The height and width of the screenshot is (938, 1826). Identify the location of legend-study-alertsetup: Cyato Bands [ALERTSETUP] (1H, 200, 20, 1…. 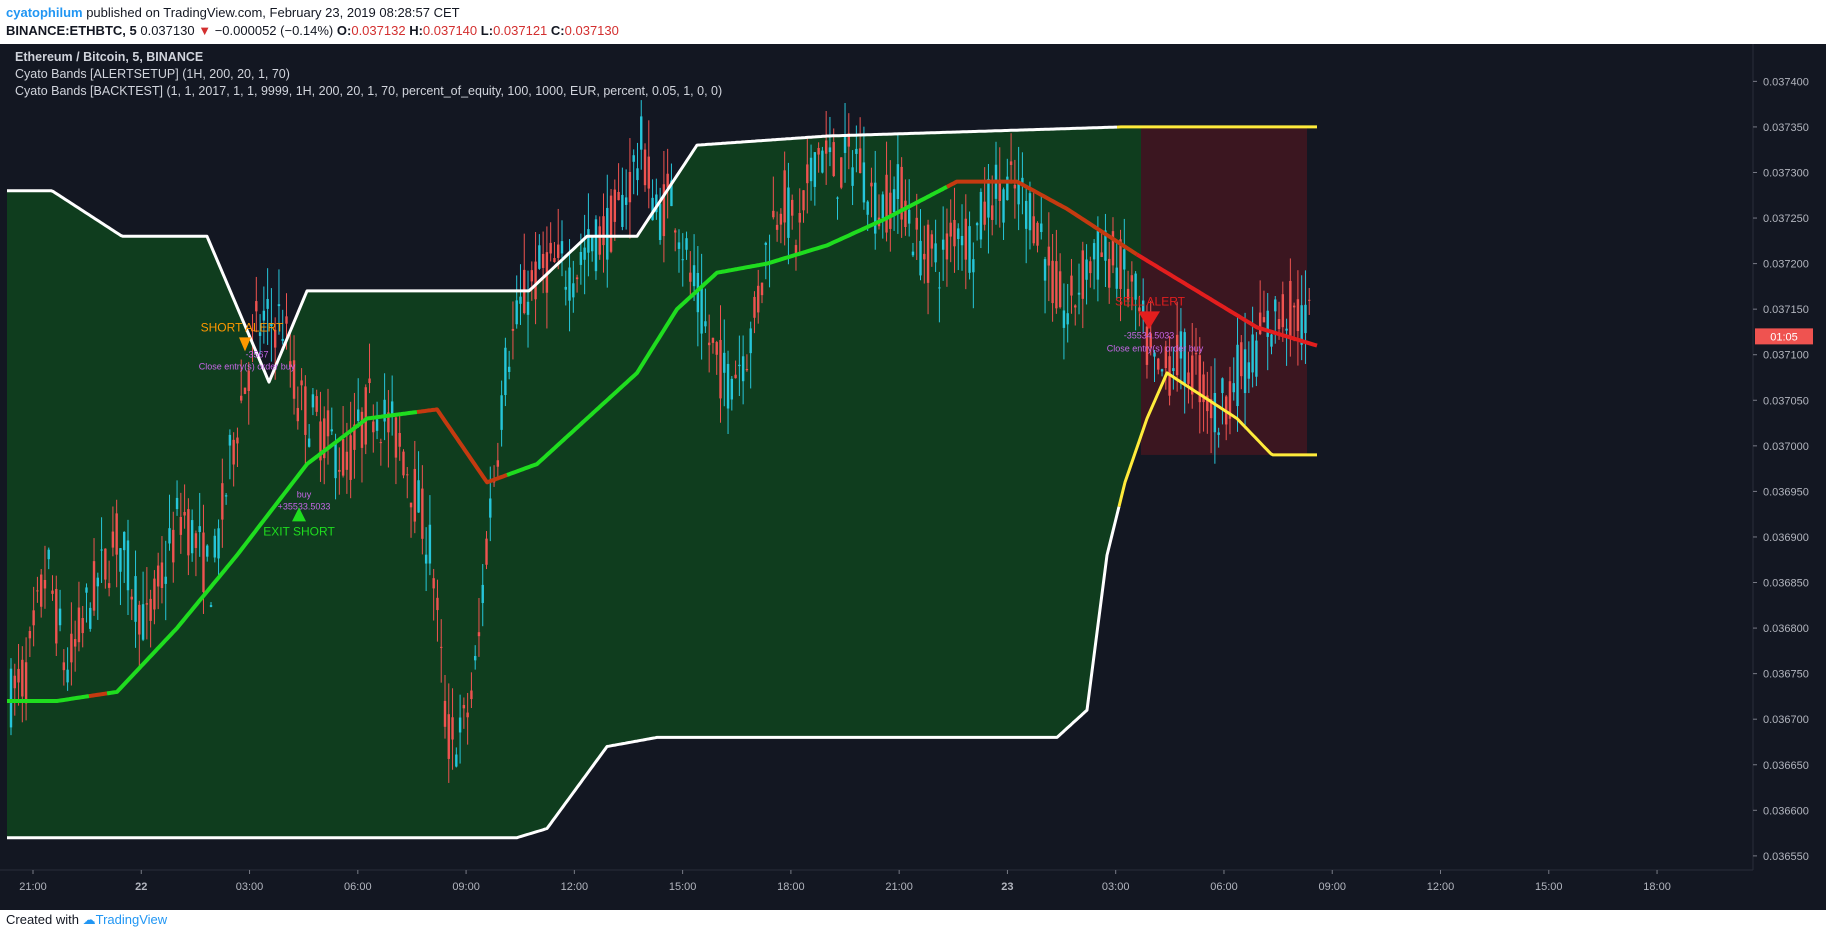
(152, 74).